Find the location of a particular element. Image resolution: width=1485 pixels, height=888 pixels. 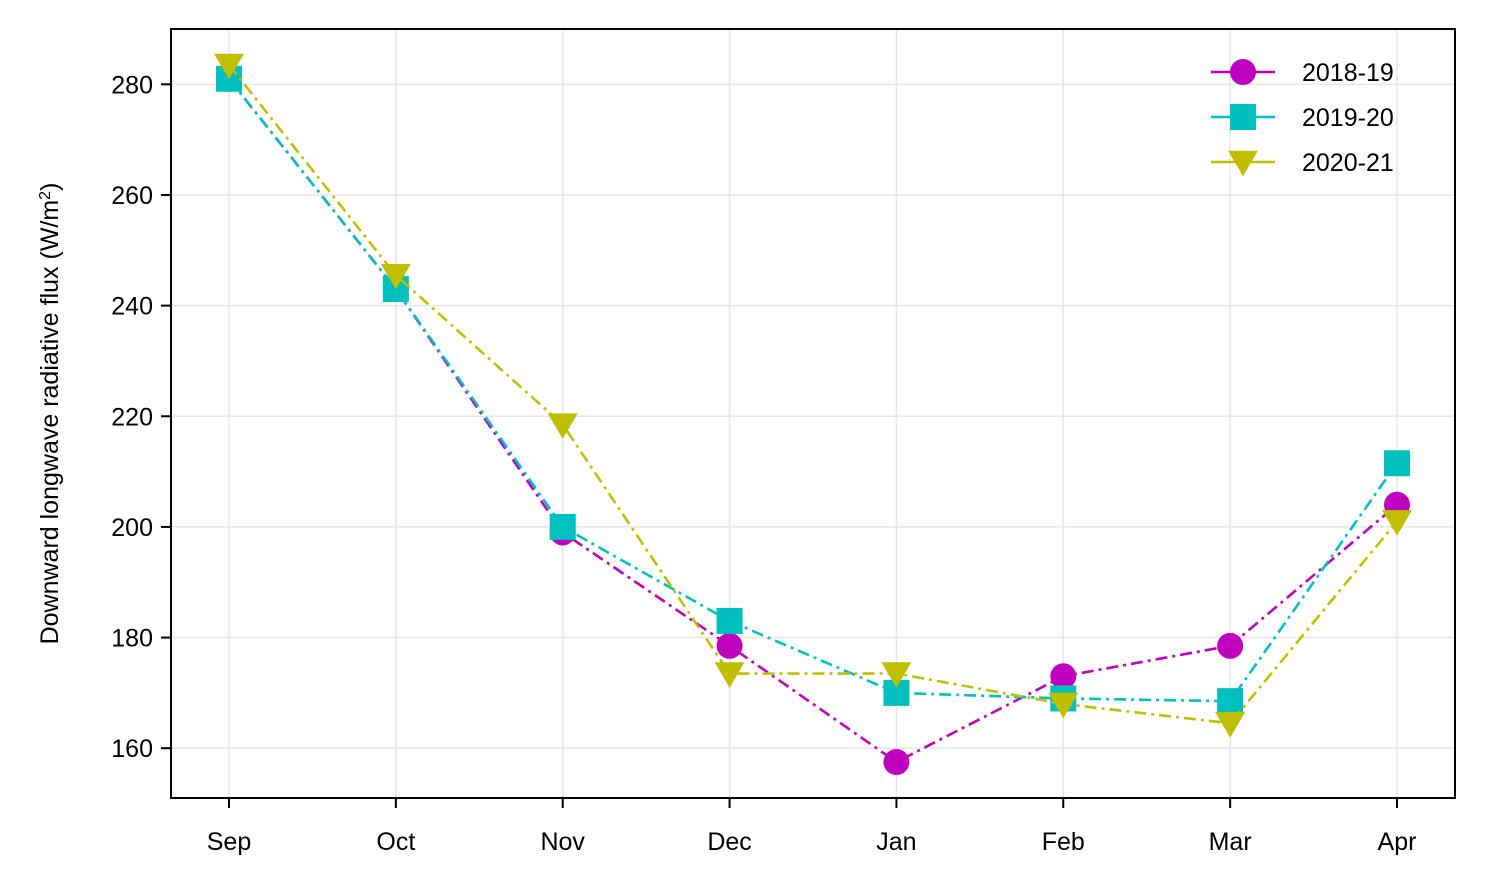

x-axis: Sep Oct Nov Dec Jan Feb Mar Apr is located at coordinates (812, 827).